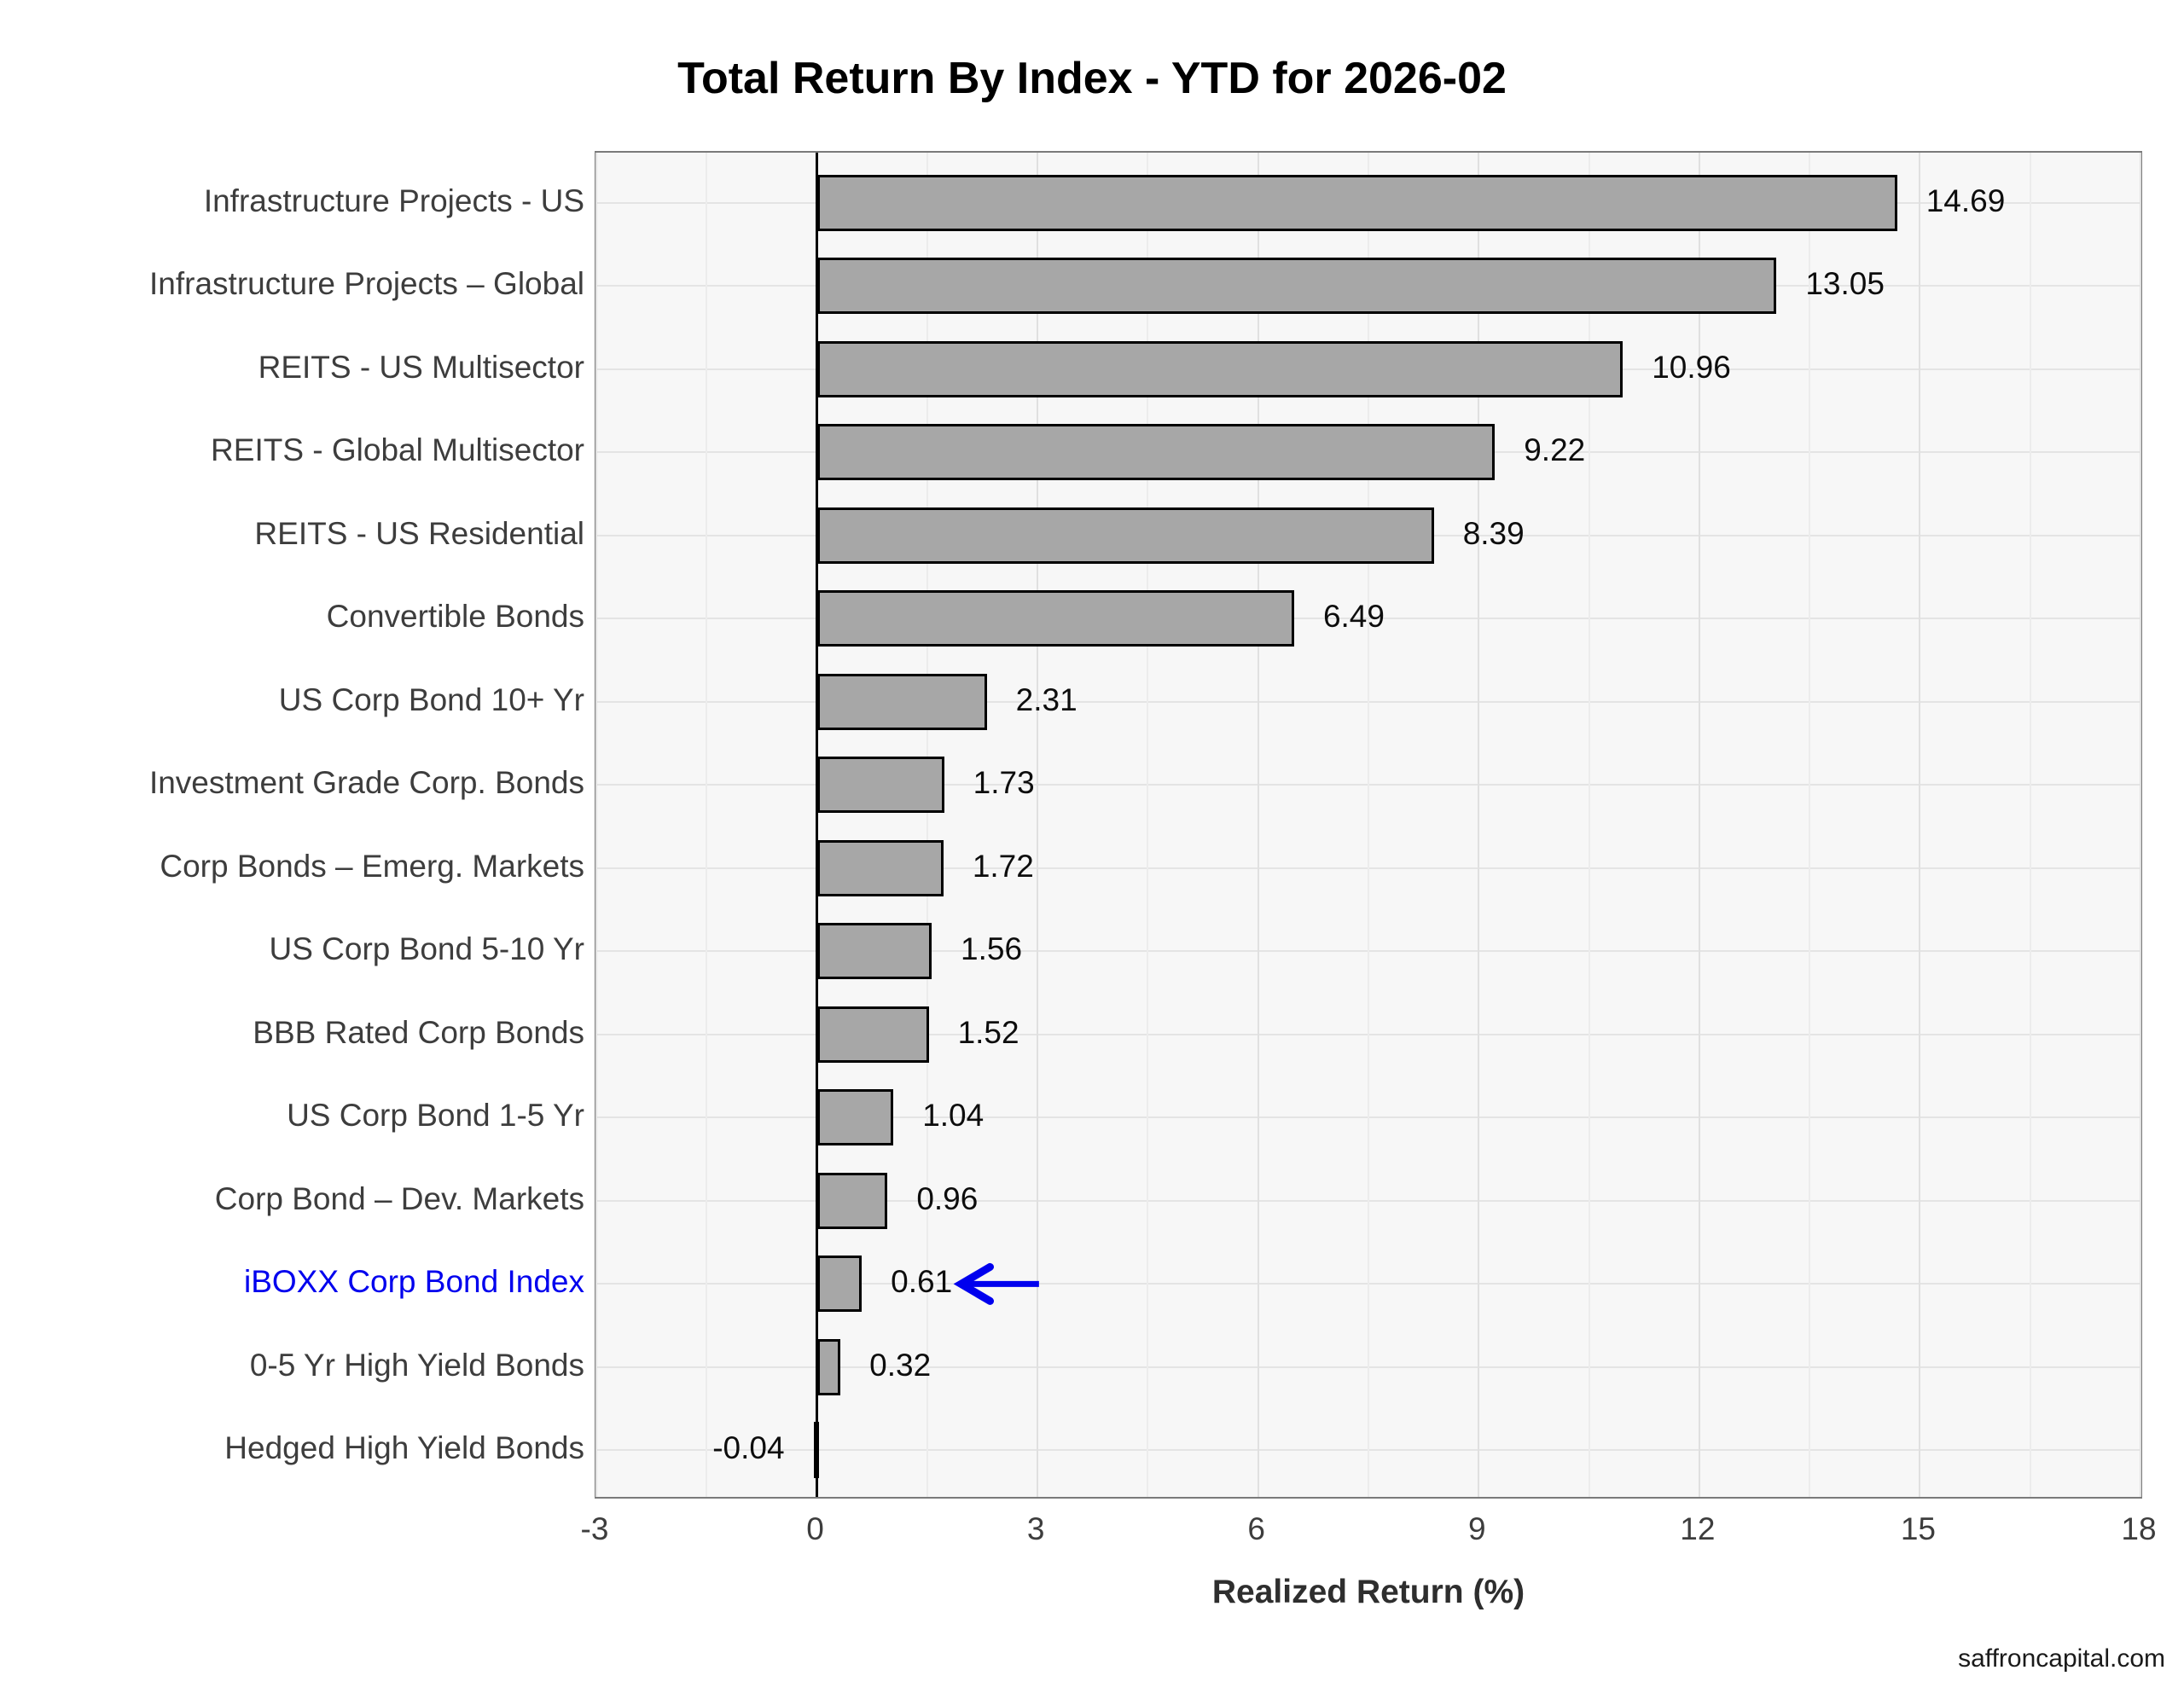 This screenshot has width=2184, height=1705. What do you see at coordinates (414, 1282) in the screenshot?
I see `category-label: iBOXX Corp Bond Index` at bounding box center [414, 1282].